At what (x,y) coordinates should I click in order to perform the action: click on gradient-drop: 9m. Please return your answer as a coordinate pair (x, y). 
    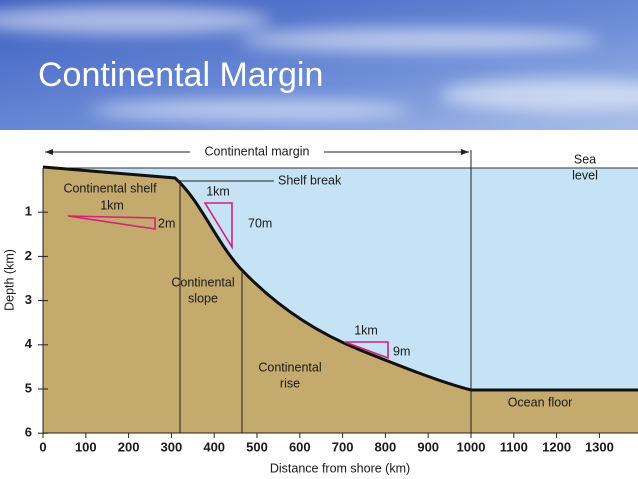
    Looking at the image, I should click on (401, 351).